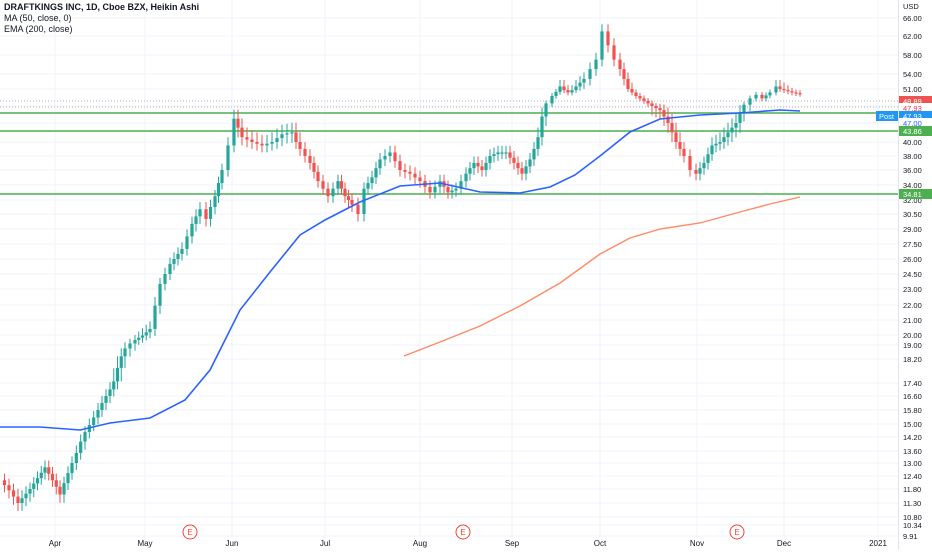 The height and width of the screenshot is (555, 932). I want to click on price-axis-label: 16.60, so click(912, 396).